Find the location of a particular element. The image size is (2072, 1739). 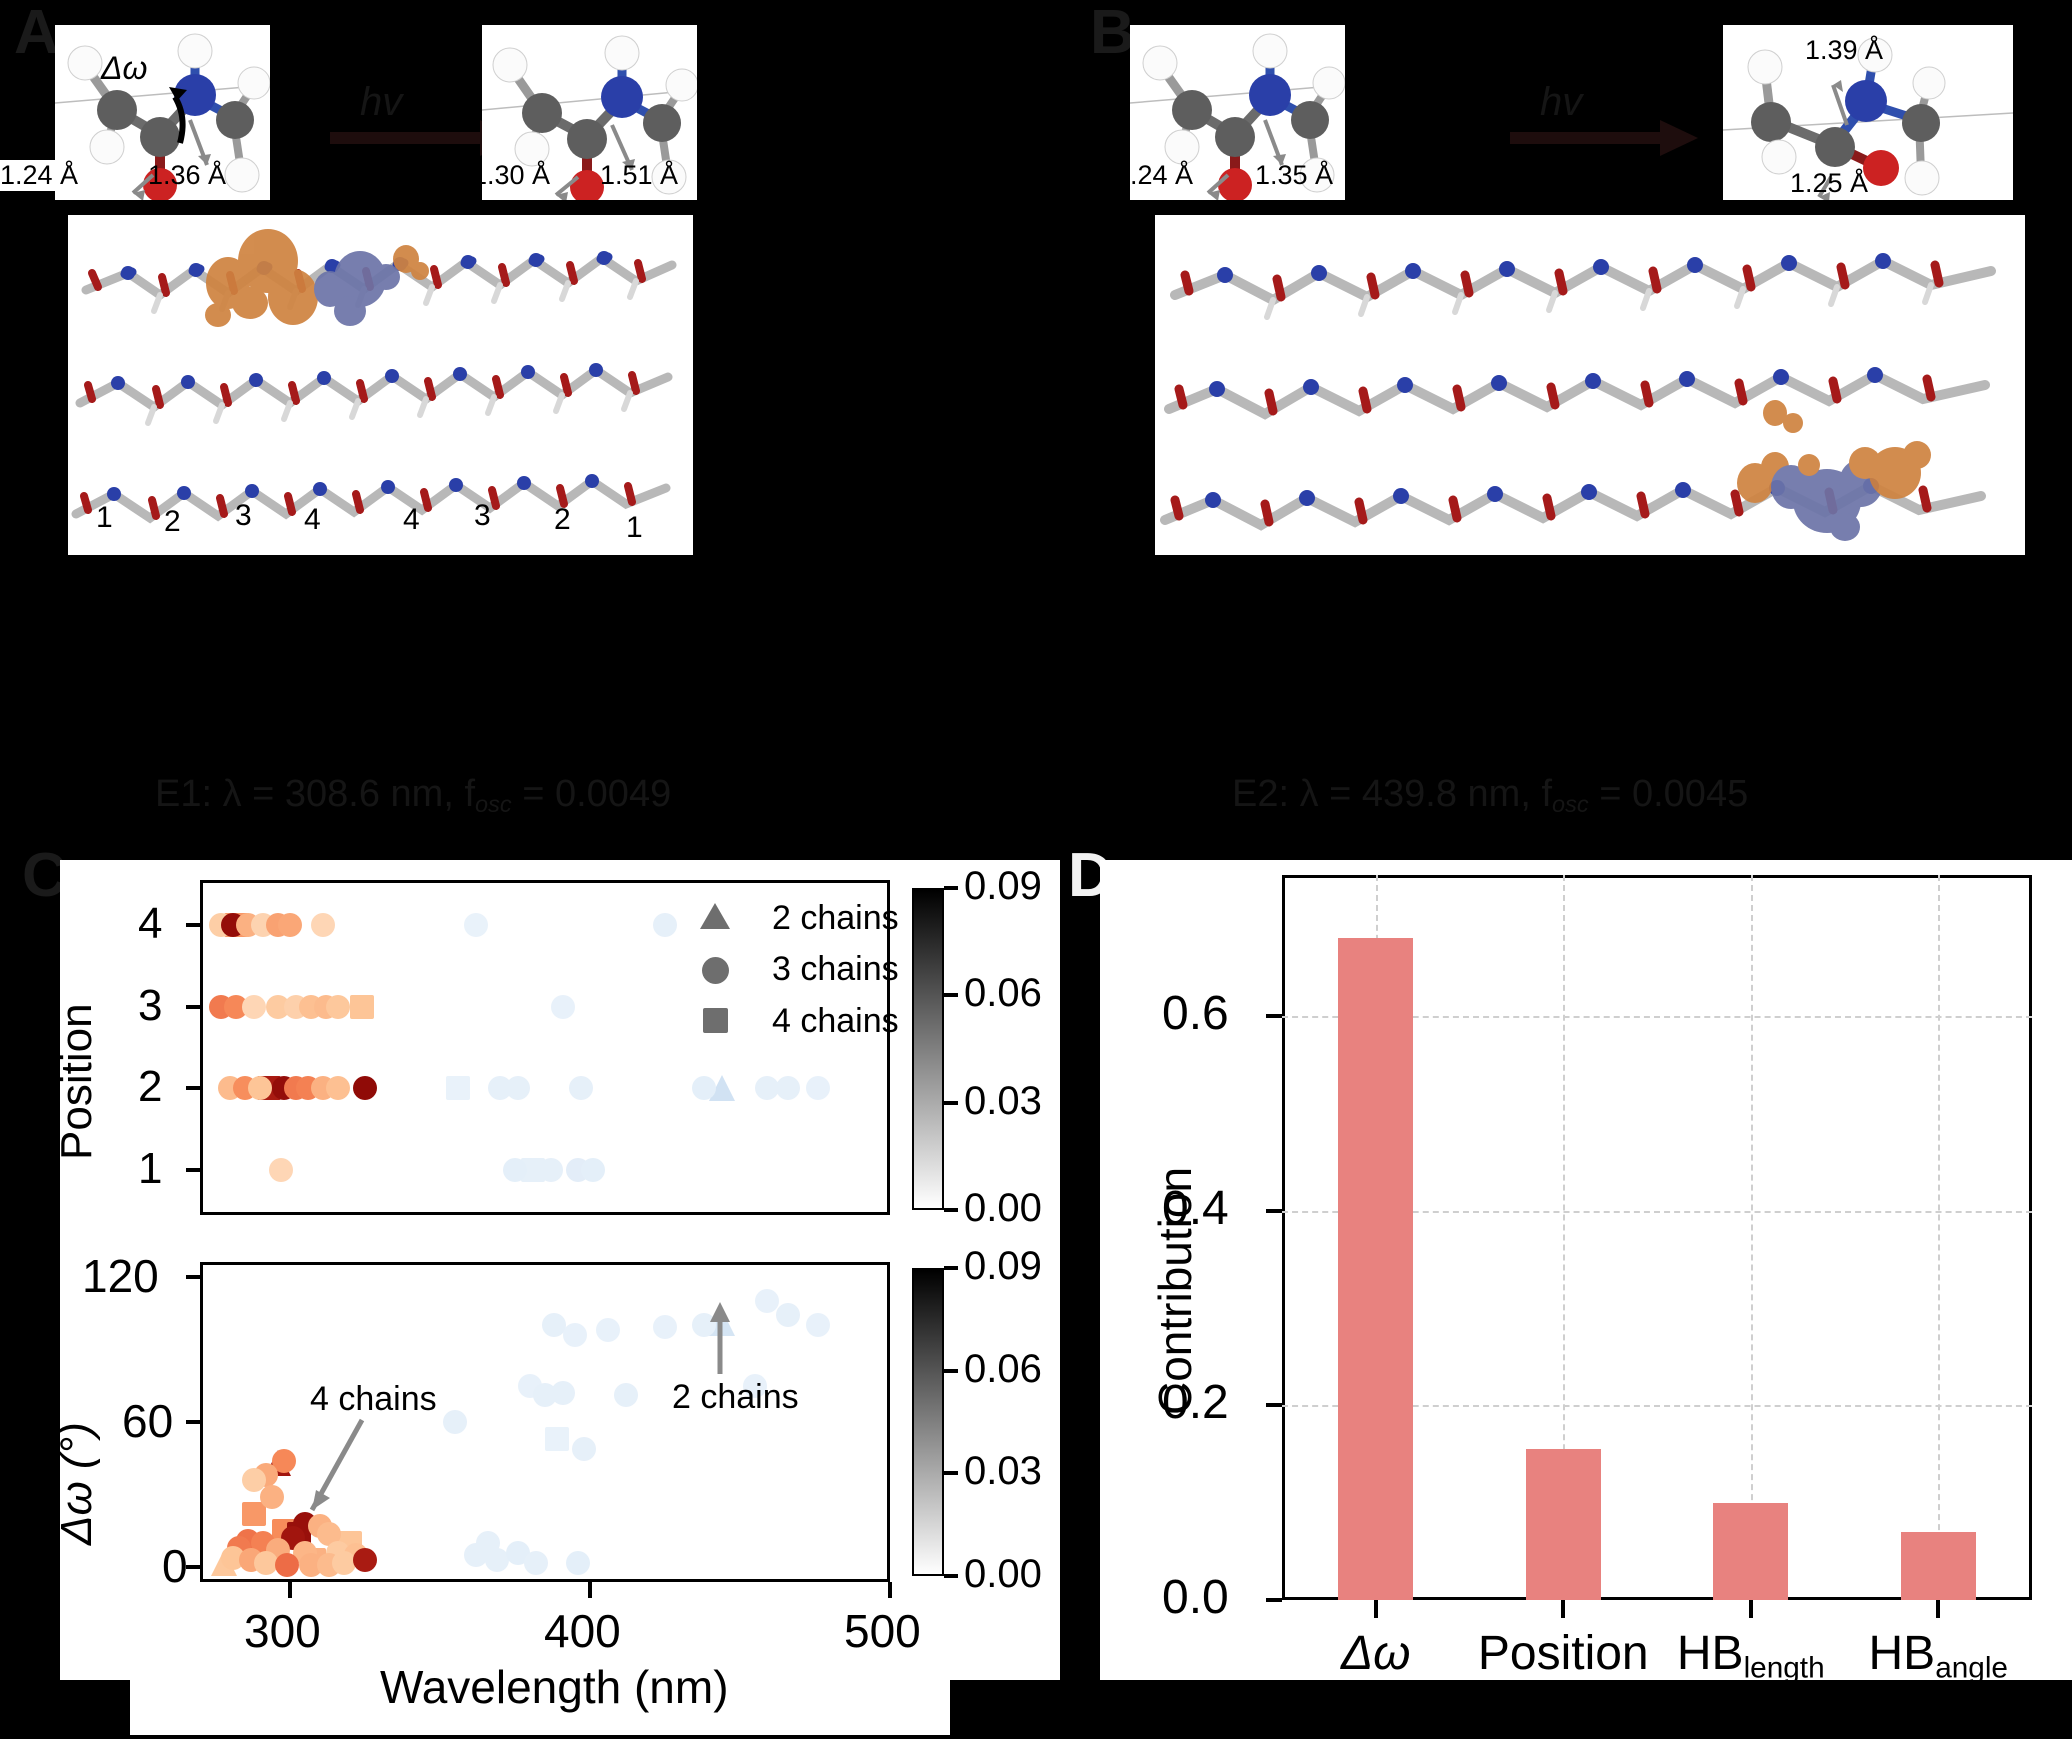

panel-a-caption-main: E1: λ = 308.6 nm, f is located at coordinates (315, 794).